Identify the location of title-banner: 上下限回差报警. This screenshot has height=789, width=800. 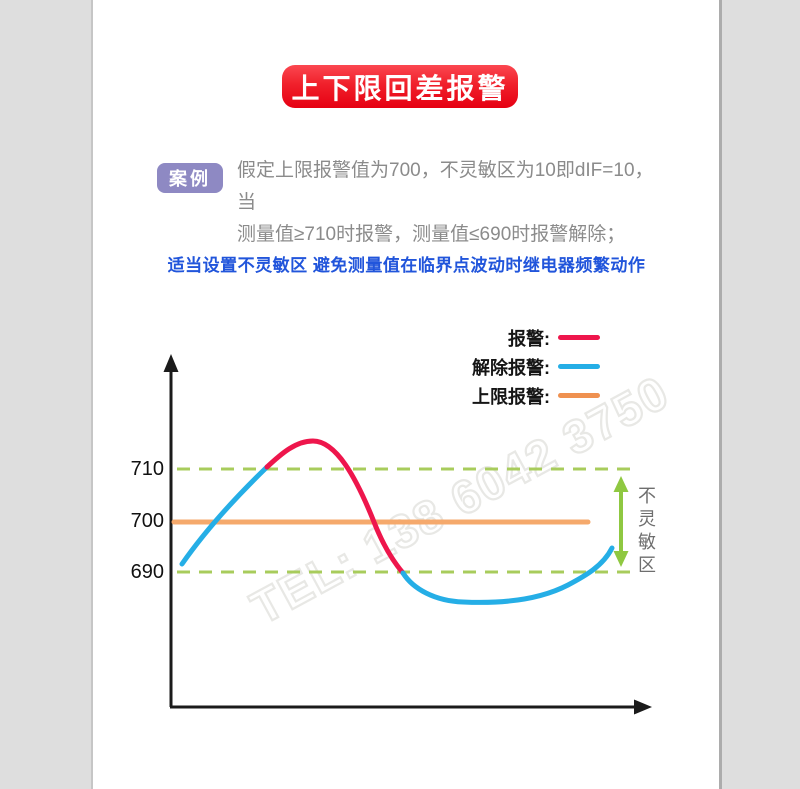
(400, 86).